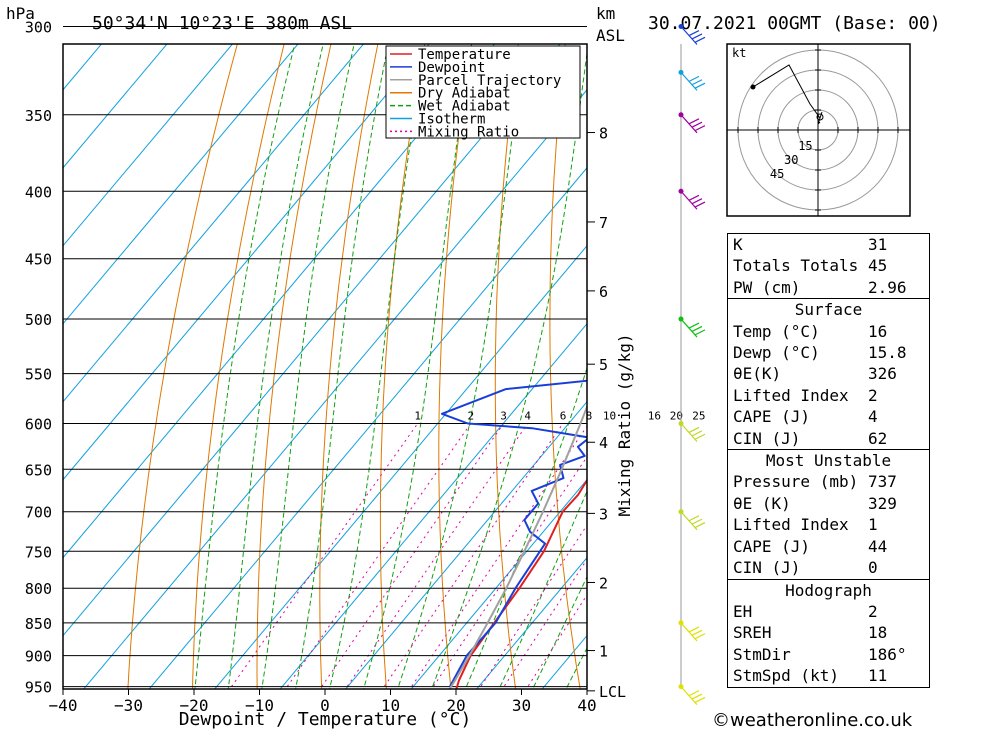 The height and width of the screenshot is (733, 1000). I want to click on general-value: 2.96, so click(887, 287).